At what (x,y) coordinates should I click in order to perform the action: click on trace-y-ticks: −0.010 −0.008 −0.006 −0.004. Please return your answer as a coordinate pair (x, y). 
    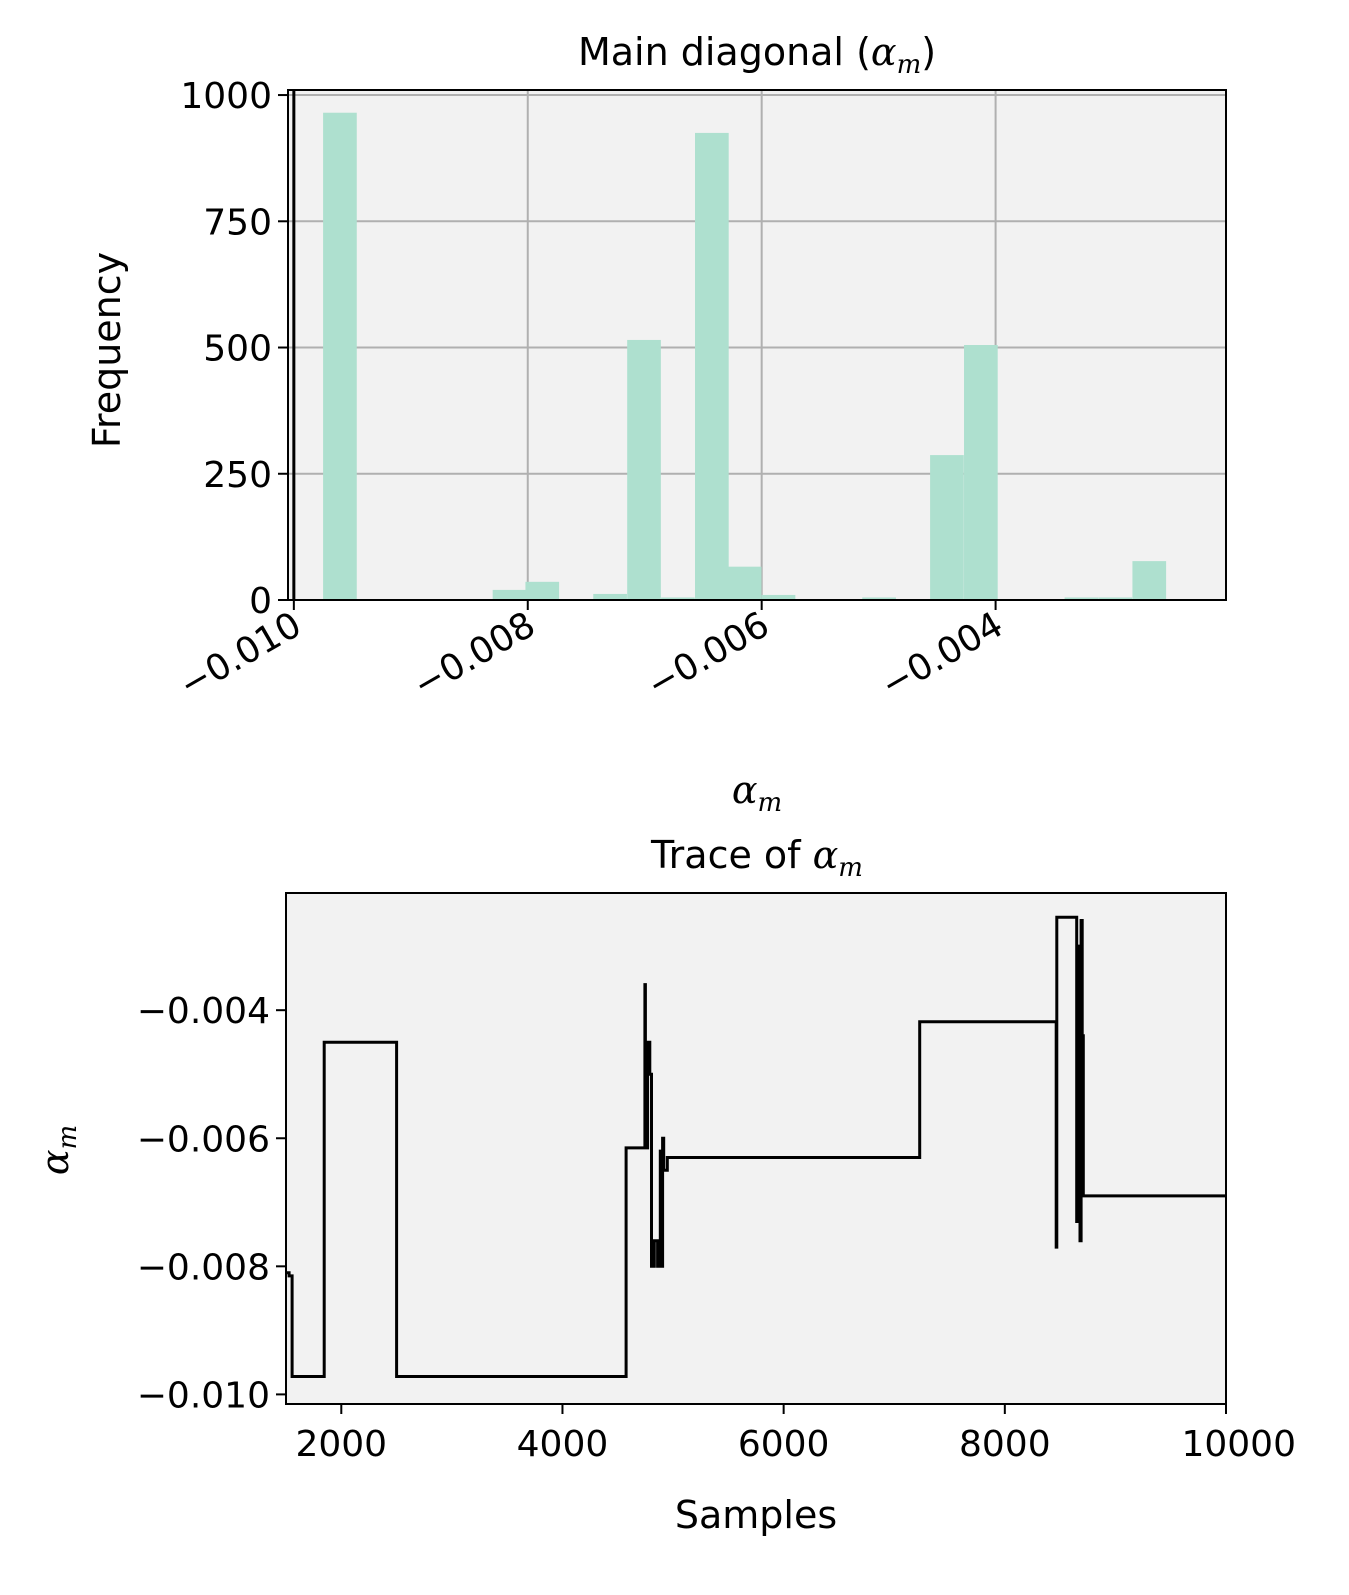
    Looking at the image, I should click on (211, 1203).